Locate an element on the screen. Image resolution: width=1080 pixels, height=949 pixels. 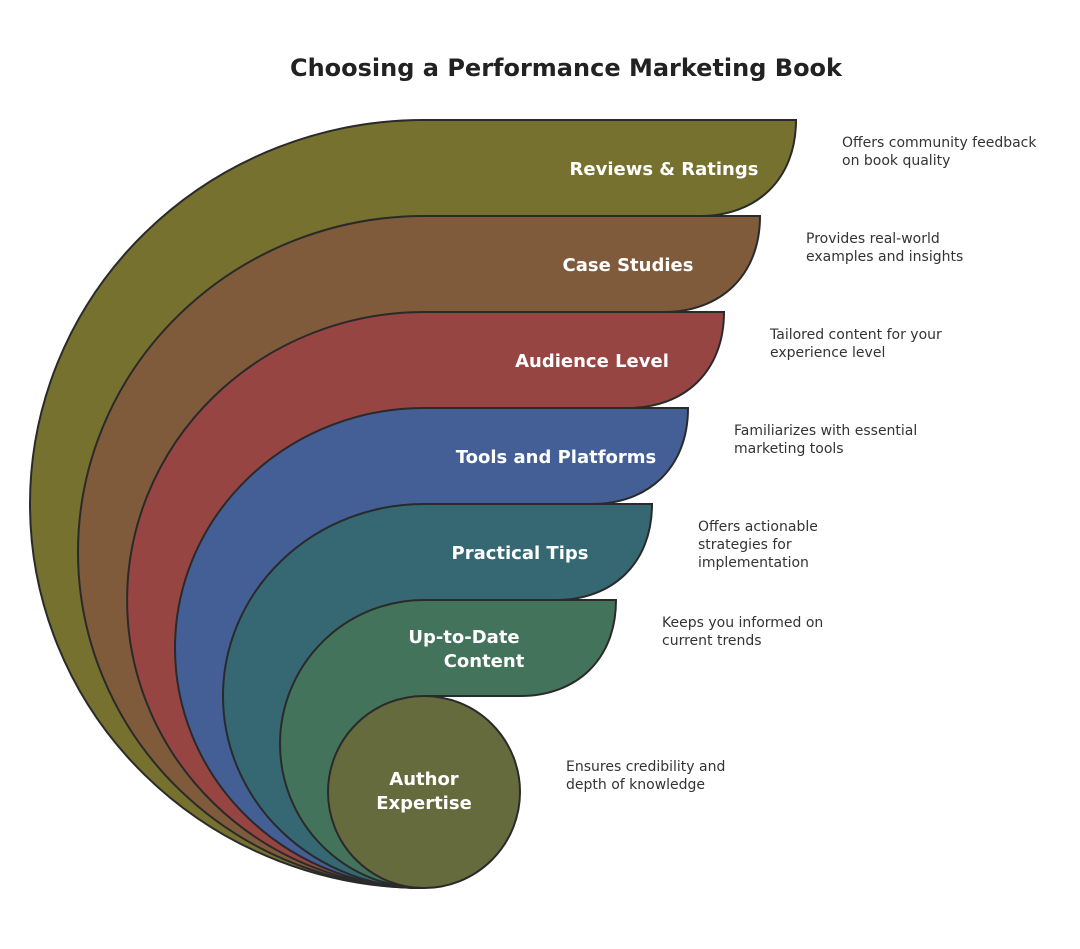
layer-description: marketing tools is located at coordinates (789, 449).